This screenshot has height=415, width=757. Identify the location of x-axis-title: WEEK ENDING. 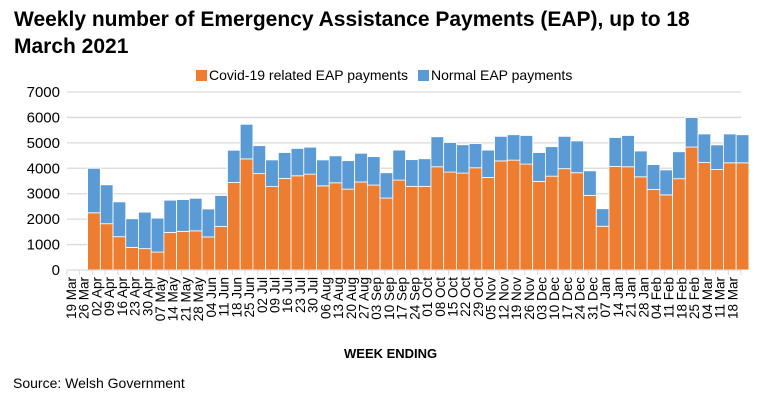
(391, 353).